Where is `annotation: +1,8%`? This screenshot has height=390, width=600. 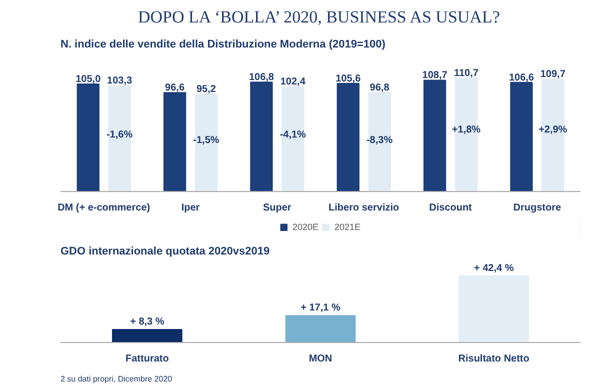 annotation: +1,8% is located at coordinates (466, 130).